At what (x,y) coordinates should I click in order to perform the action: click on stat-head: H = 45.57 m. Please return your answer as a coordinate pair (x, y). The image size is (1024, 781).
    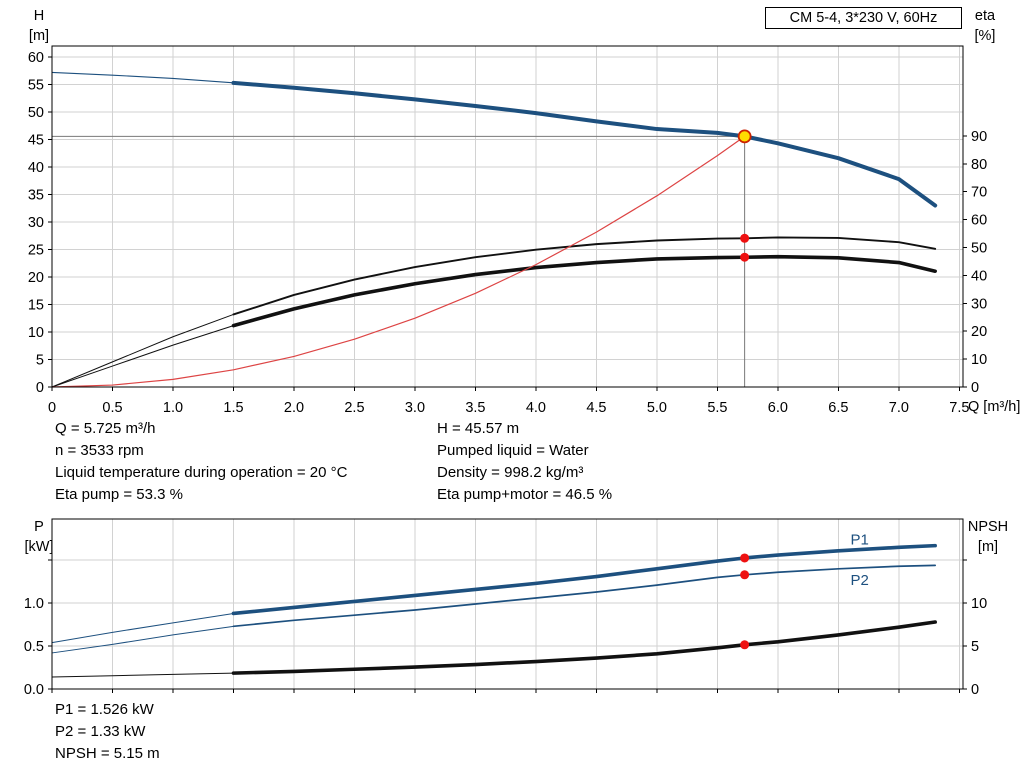
    Looking at the image, I should click on (478, 428).